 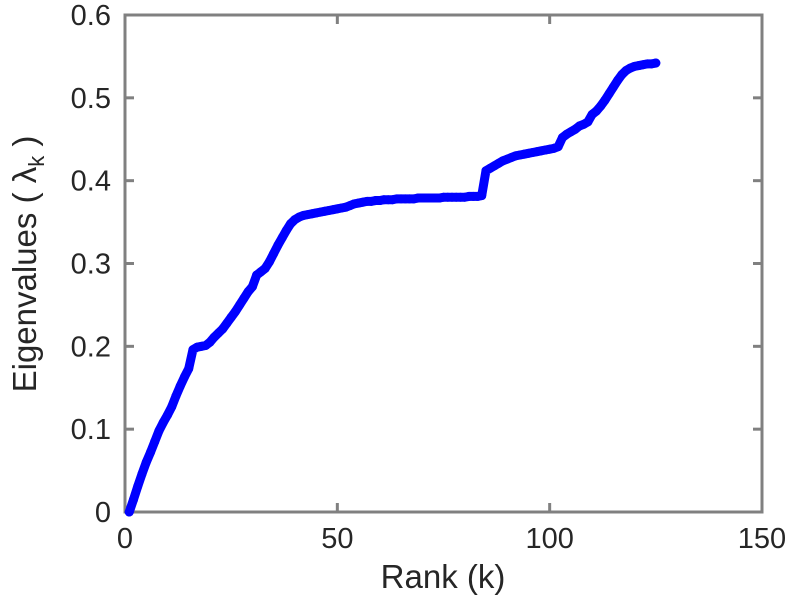 What do you see at coordinates (24, 146) in the screenshot?
I see `y-axis-title-tail: )` at bounding box center [24, 146].